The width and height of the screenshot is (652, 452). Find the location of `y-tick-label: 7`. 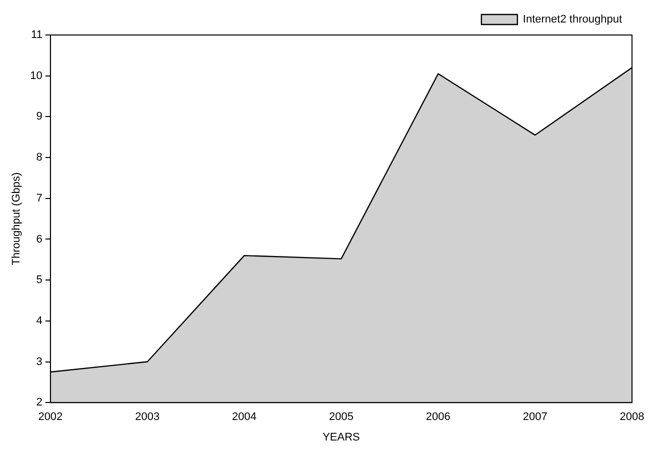

y-tick-label: 7 is located at coordinates (39, 198).